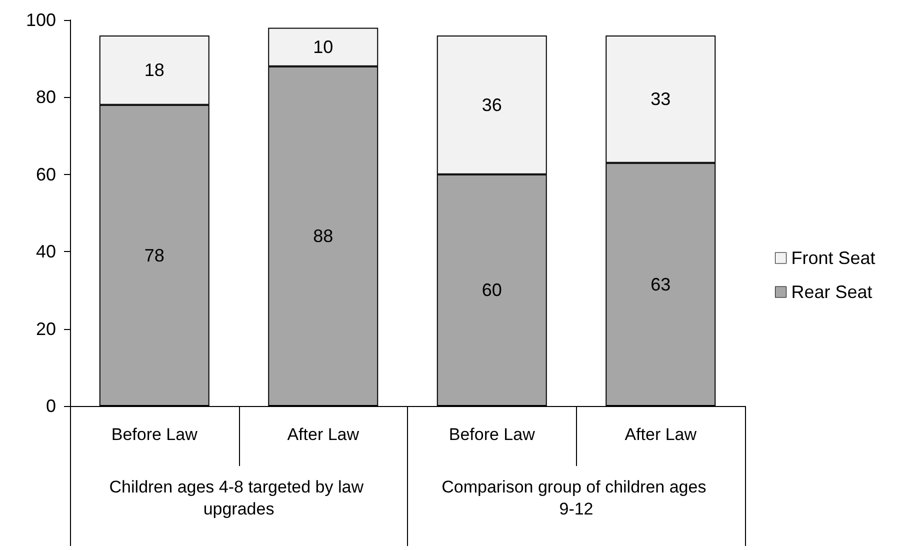 The width and height of the screenshot is (900, 550). What do you see at coordinates (660, 99) in the screenshot?
I see `data-label: 33` at bounding box center [660, 99].